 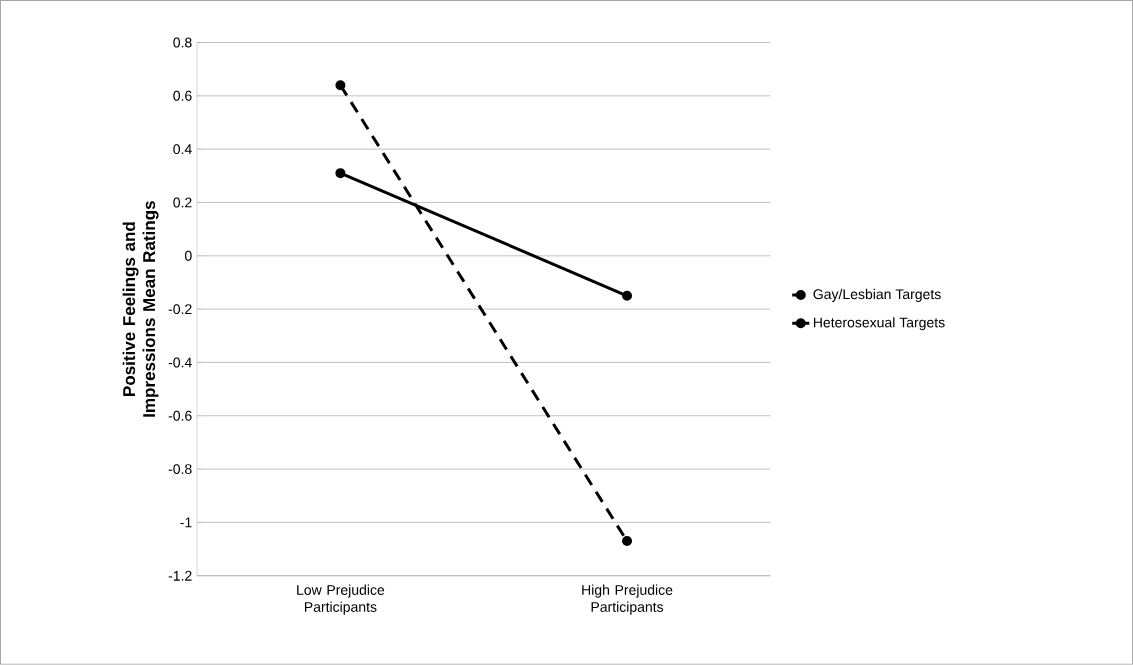 I want to click on y-tick-label: -0.6, so click(x=180, y=415).